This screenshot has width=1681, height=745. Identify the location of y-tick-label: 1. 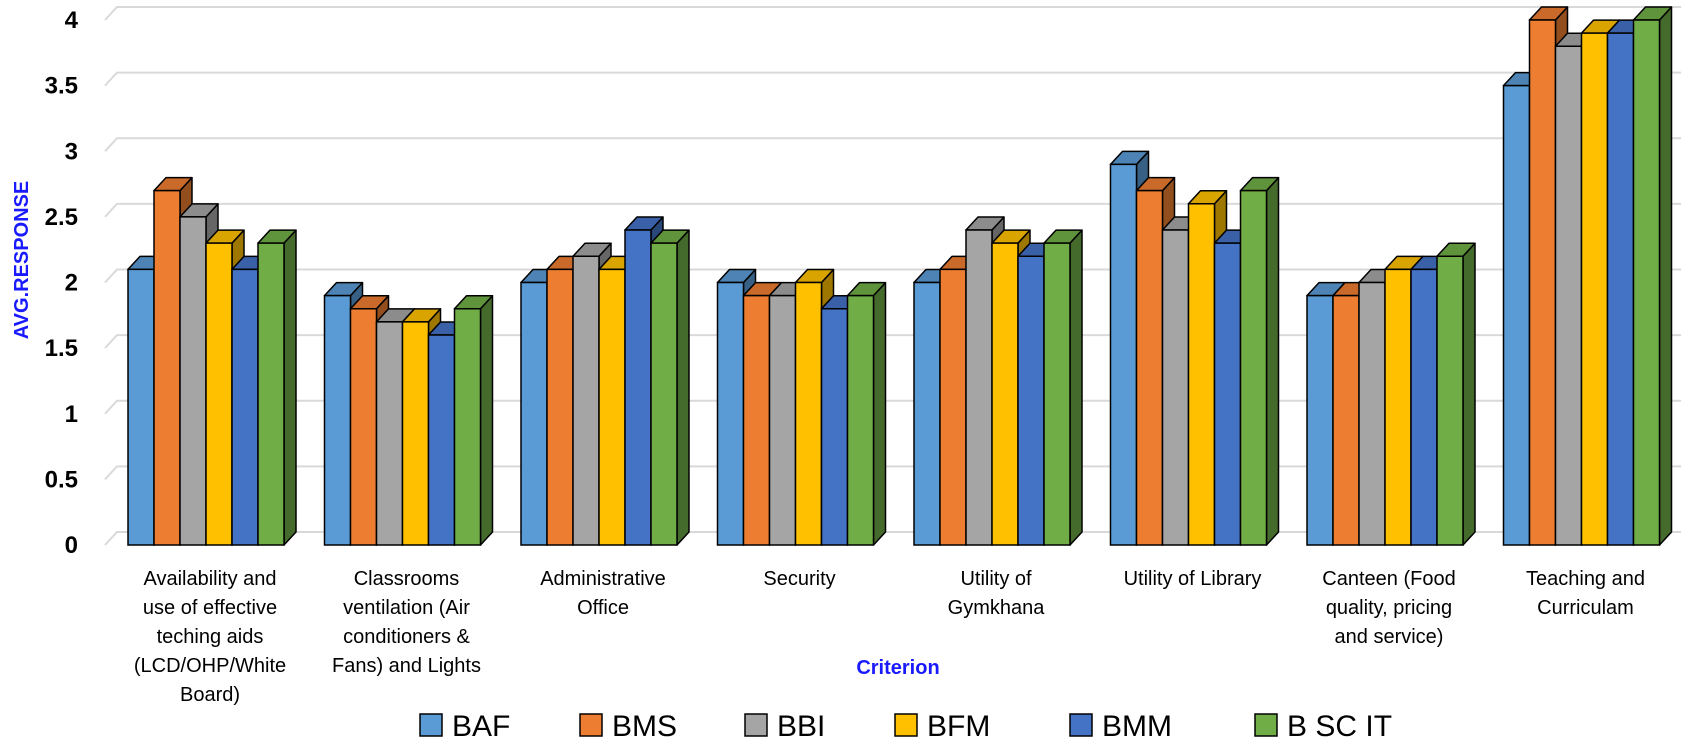
(71, 414).